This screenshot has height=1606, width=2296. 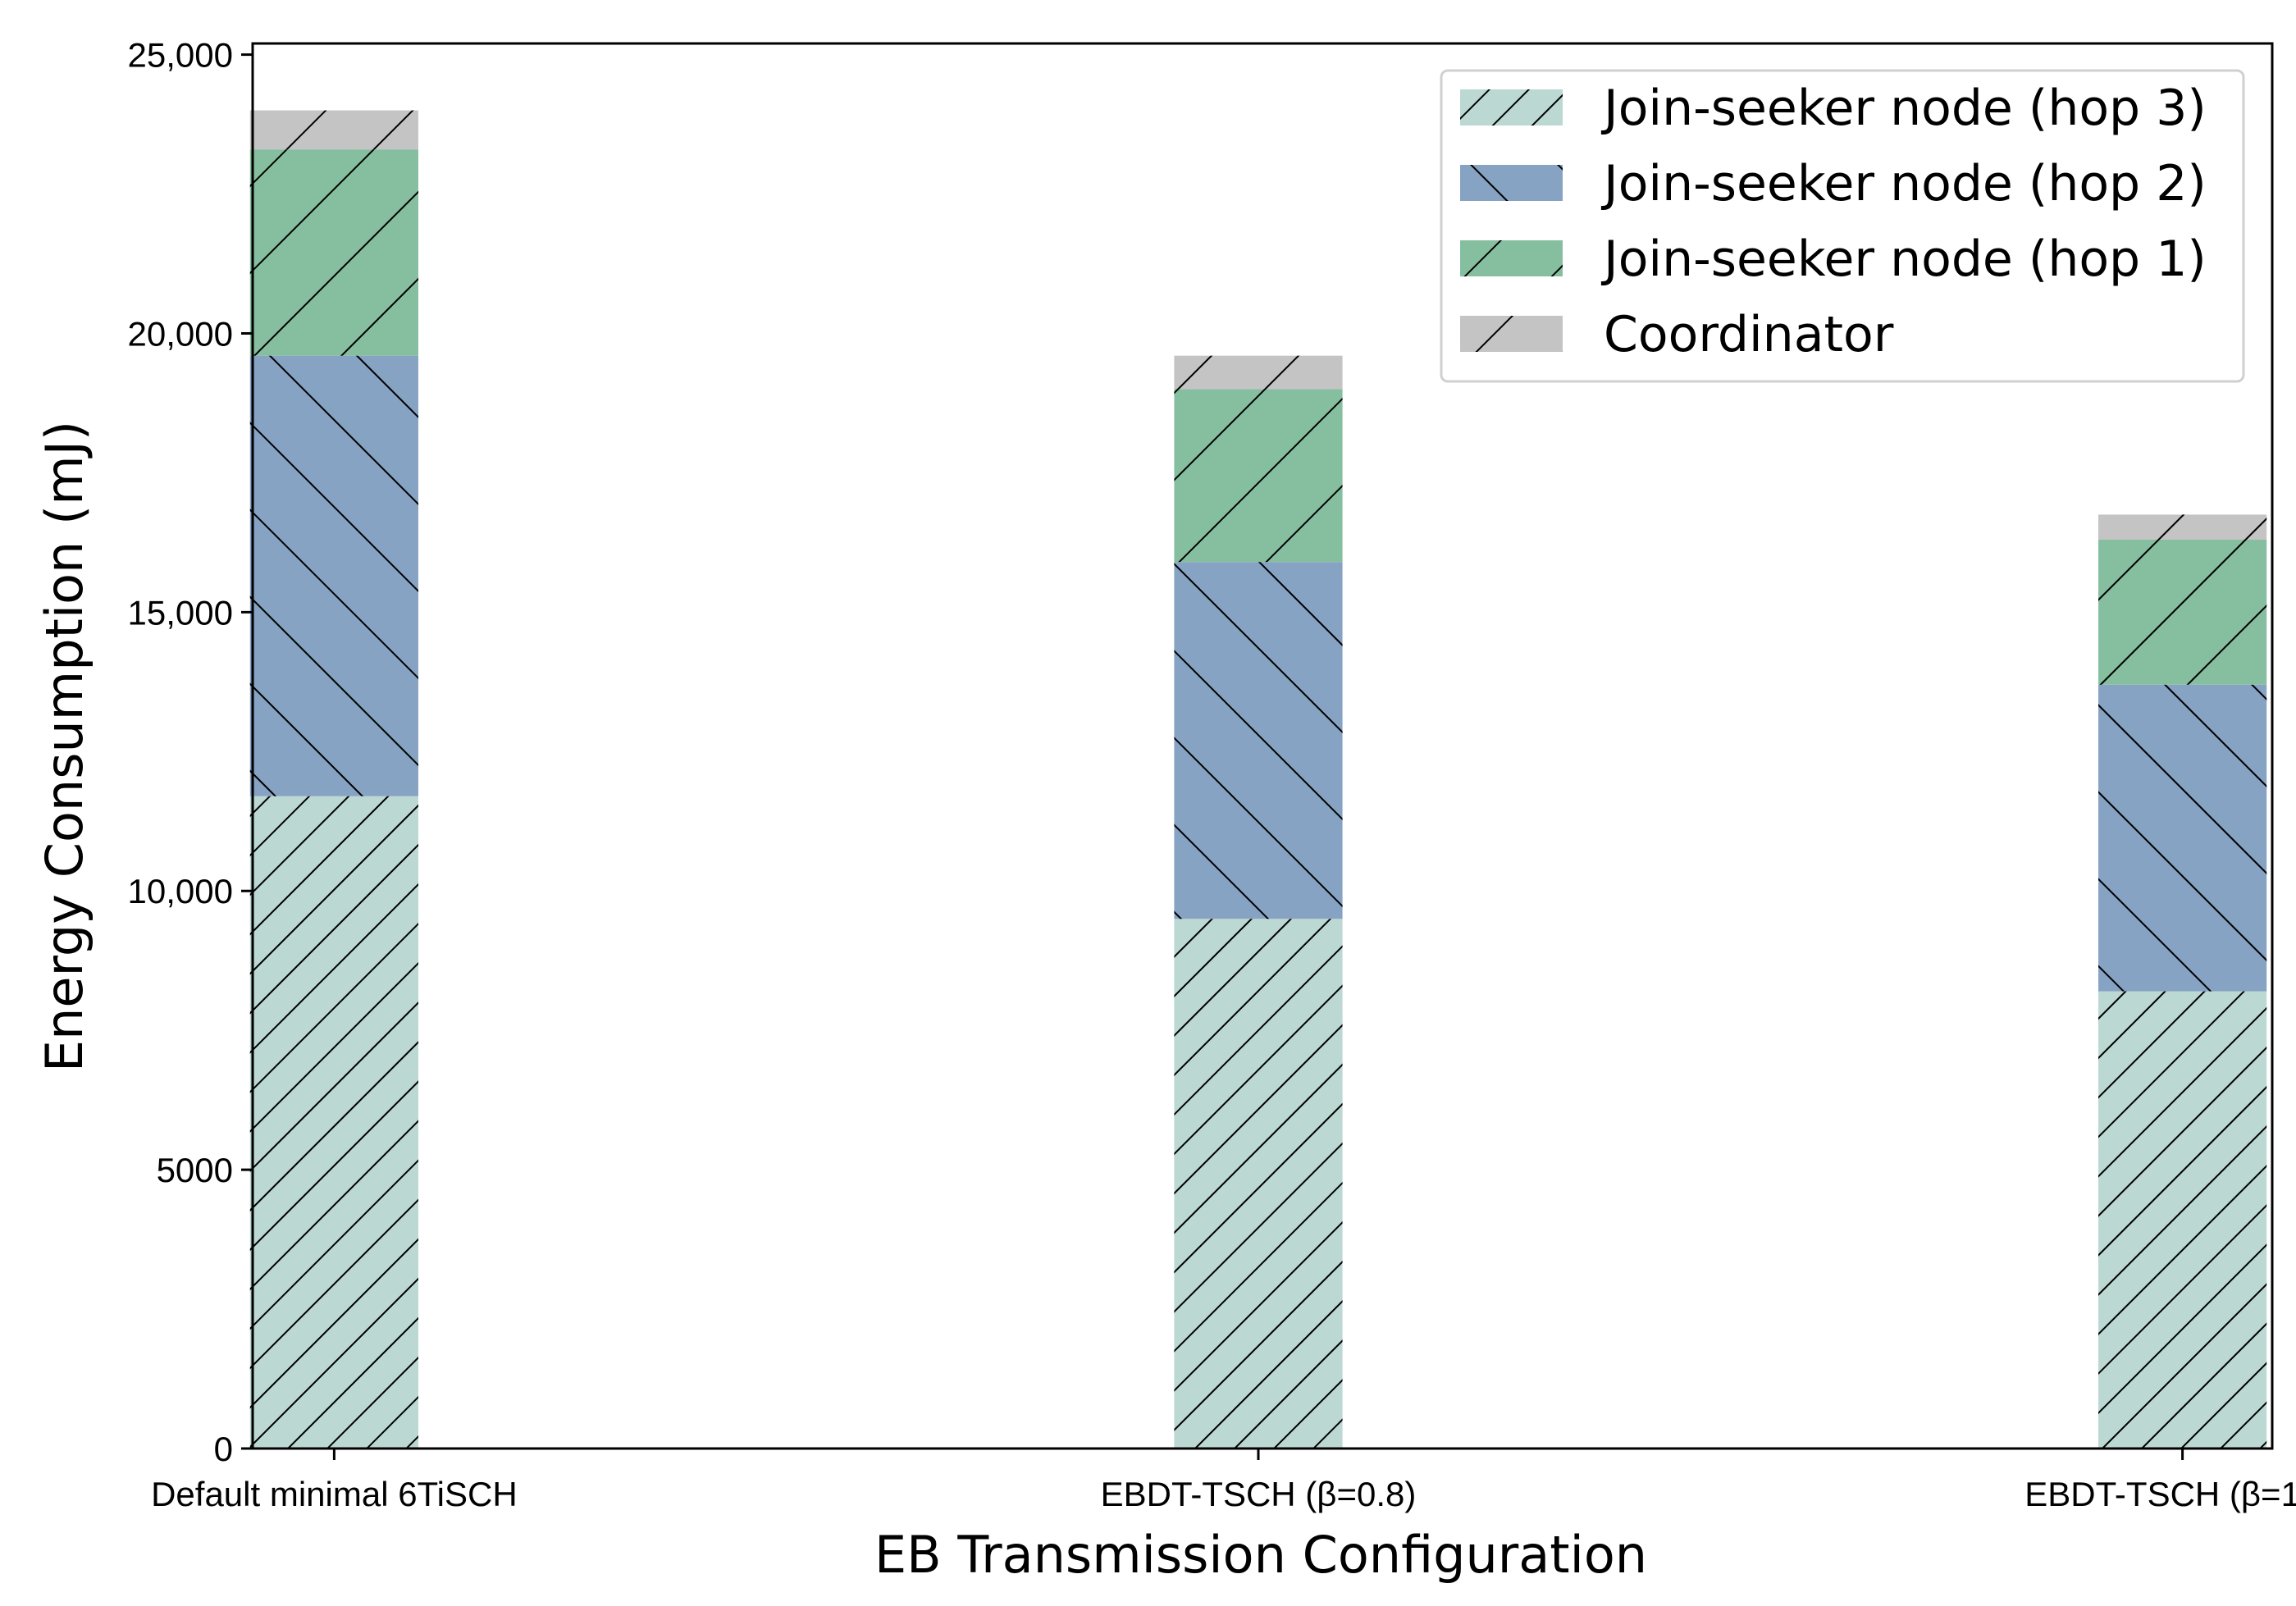 I want to click on y-tick-label: 10,000, so click(x=180, y=891).